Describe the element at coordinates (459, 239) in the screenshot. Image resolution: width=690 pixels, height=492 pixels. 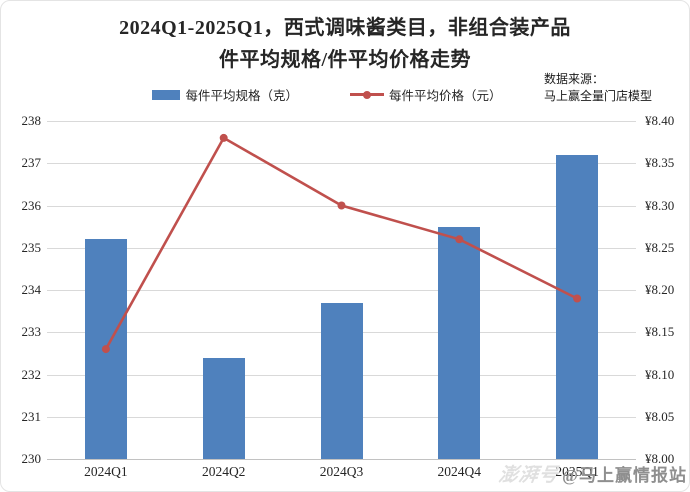
I see `price-point-2024Q4` at that location.